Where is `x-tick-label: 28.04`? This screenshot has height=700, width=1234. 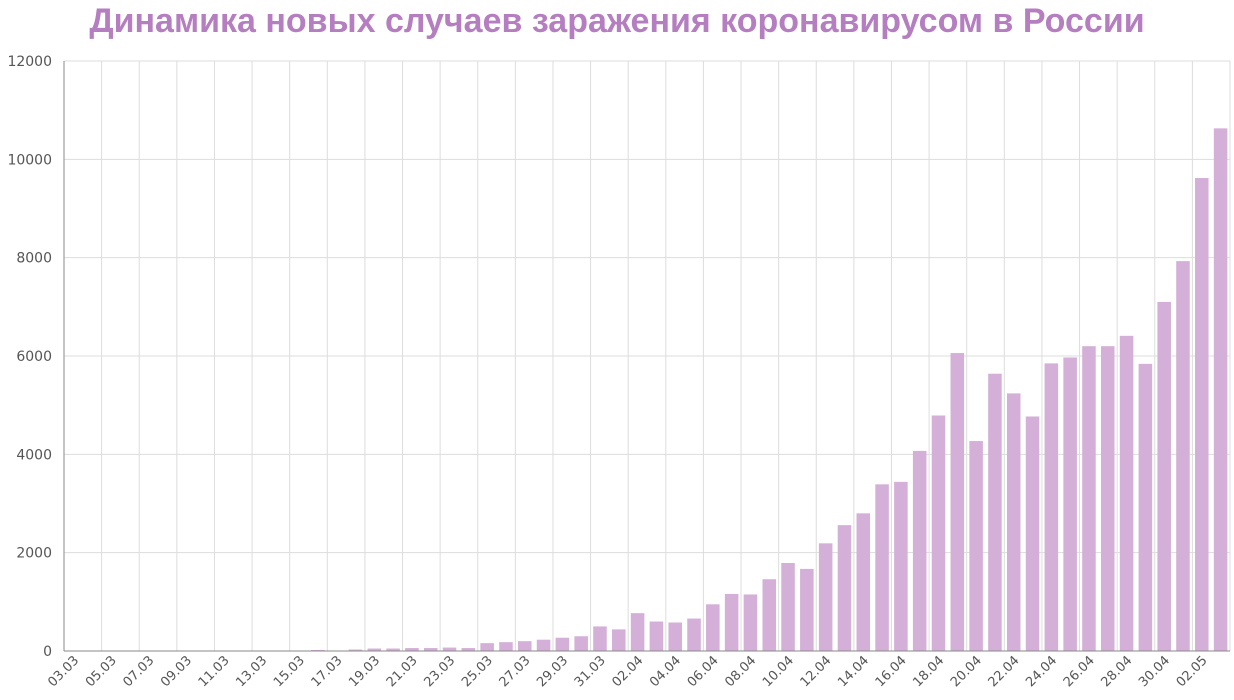
x-tick-label: 28.04 is located at coordinates (1116, 671).